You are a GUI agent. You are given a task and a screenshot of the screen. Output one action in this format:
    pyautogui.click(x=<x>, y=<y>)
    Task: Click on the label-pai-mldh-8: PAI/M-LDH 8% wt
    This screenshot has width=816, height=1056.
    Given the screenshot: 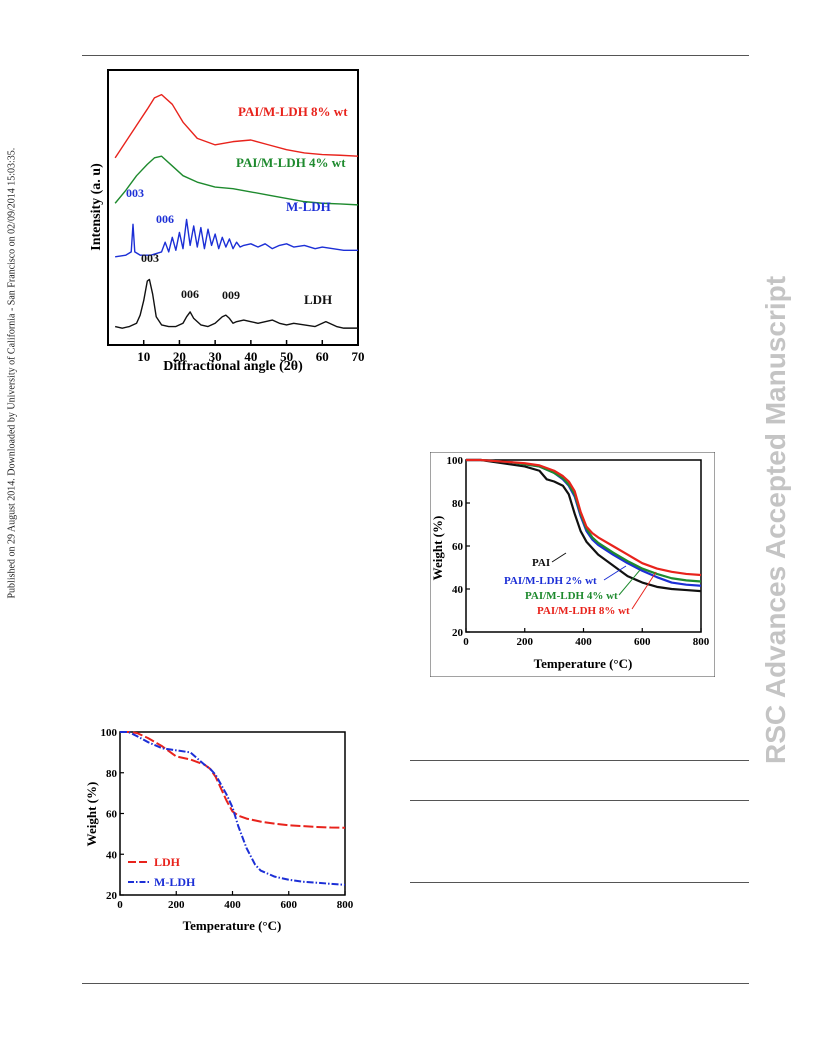 What is the action you would take?
    pyautogui.click(x=293, y=111)
    